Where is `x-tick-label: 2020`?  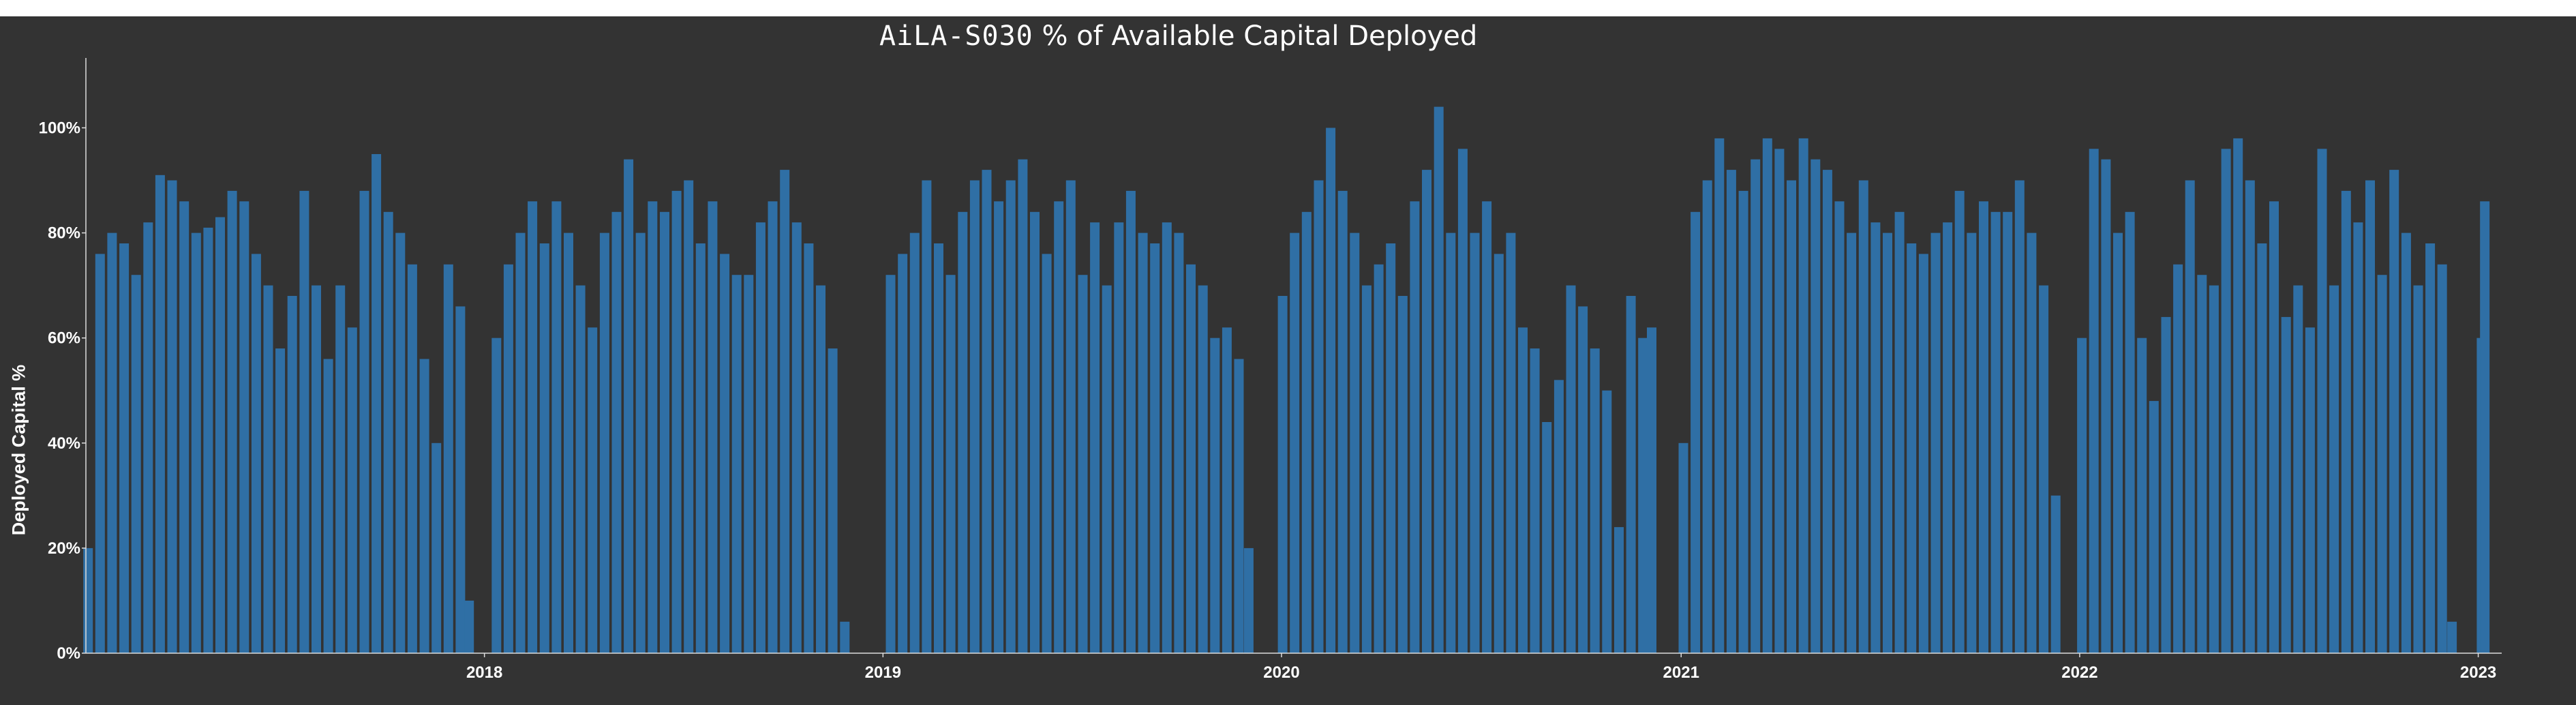 x-tick-label: 2020 is located at coordinates (1281, 672).